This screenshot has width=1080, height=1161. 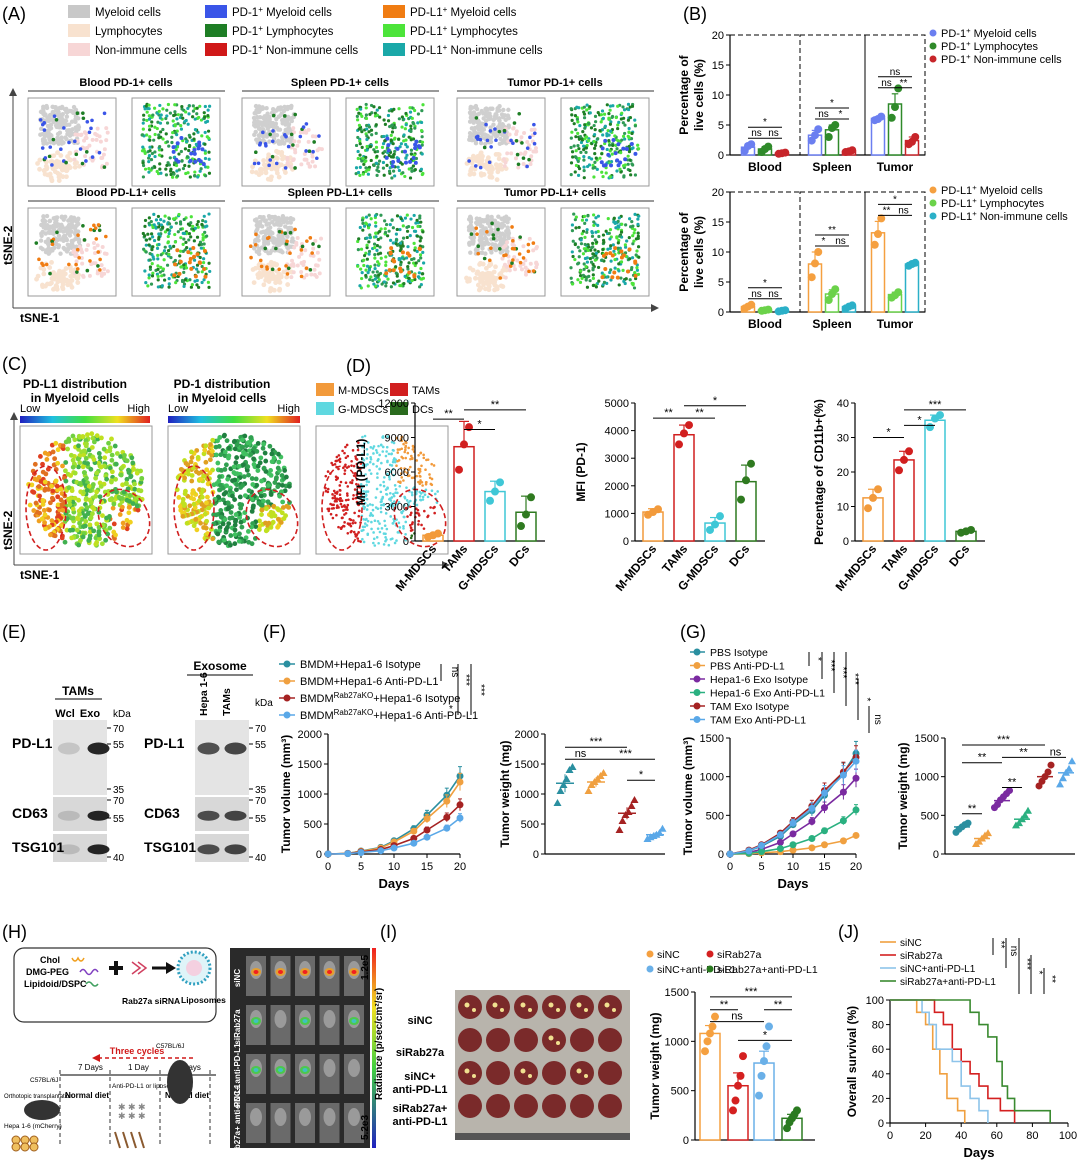 What do you see at coordinates (718, 253) in the screenshot?
I see `y-tick-label: 10` at bounding box center [718, 253].